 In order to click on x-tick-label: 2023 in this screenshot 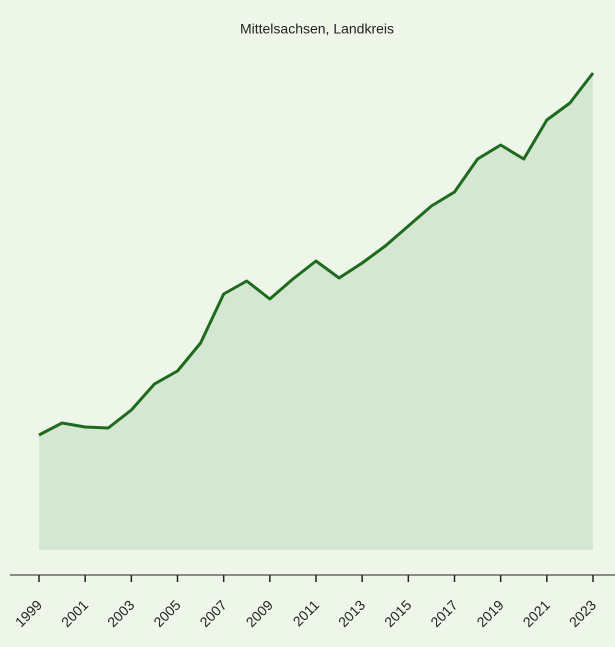, I will do `click(582, 613)`.